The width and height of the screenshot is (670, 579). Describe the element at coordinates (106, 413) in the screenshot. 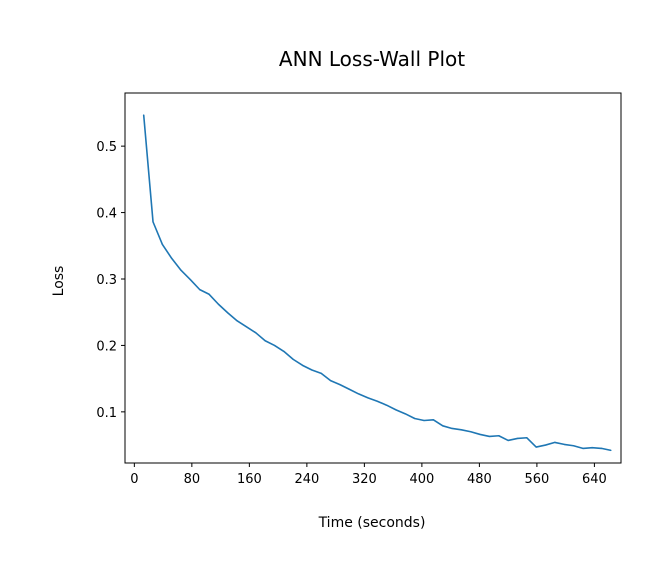

I see `y-tick-label: 0.1` at that location.